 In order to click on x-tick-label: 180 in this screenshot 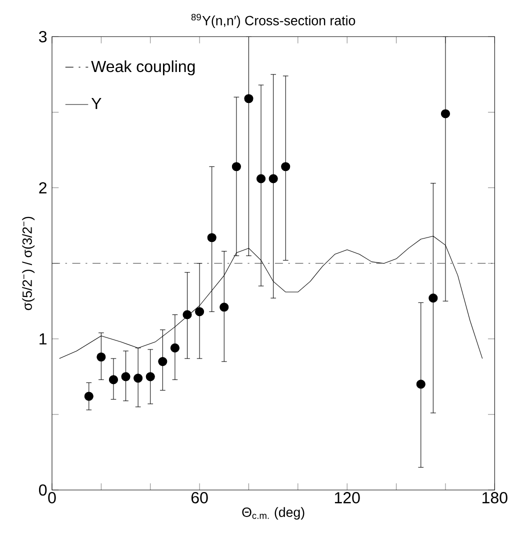, I will do `click(495, 498)`.